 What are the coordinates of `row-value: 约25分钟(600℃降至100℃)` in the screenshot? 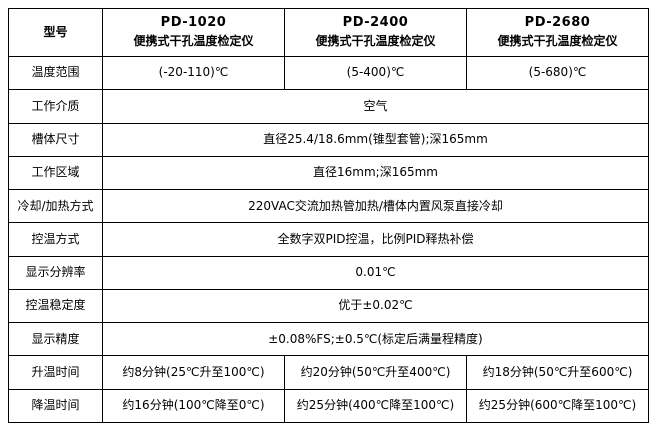 It's located at (557, 406).